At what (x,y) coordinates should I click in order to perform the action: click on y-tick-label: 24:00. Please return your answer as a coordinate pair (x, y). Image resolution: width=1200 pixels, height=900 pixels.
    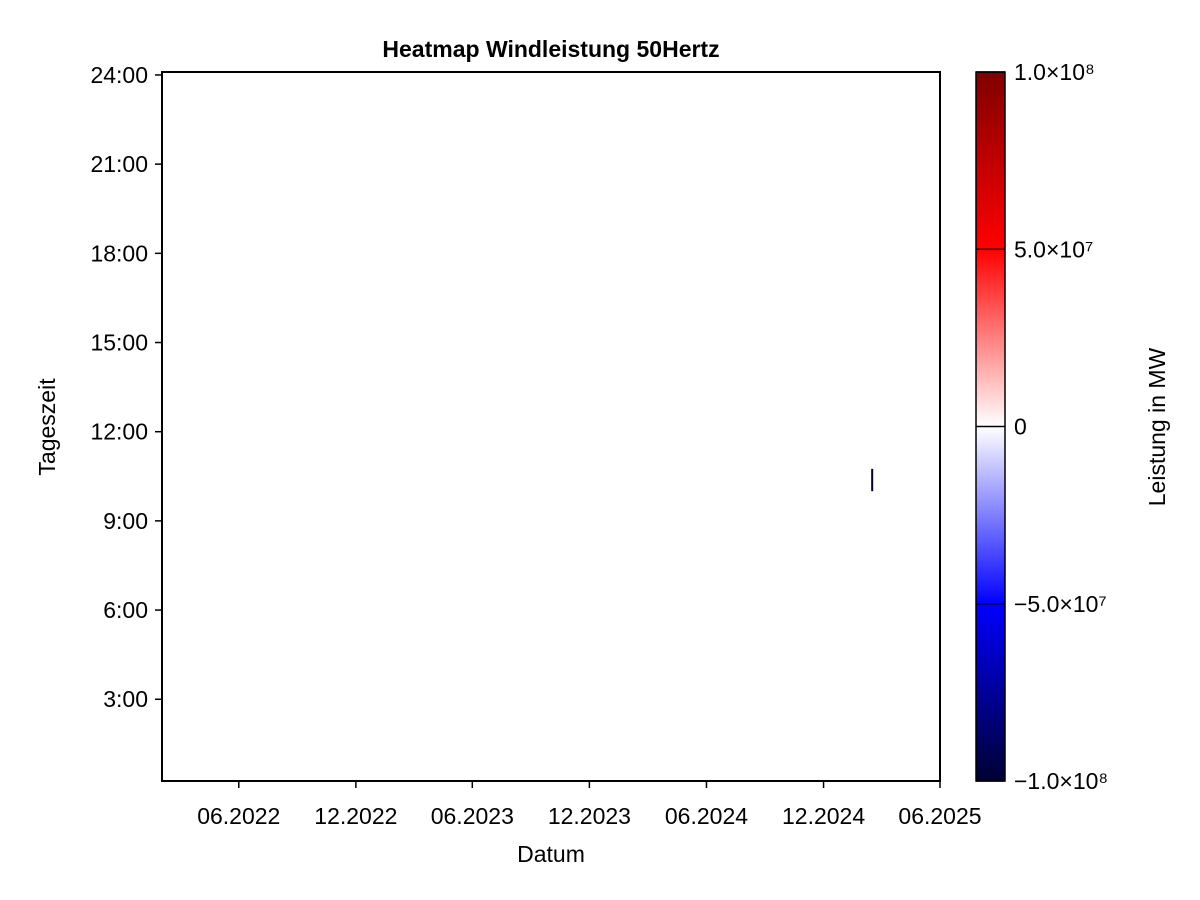
    Looking at the image, I should click on (119, 75).